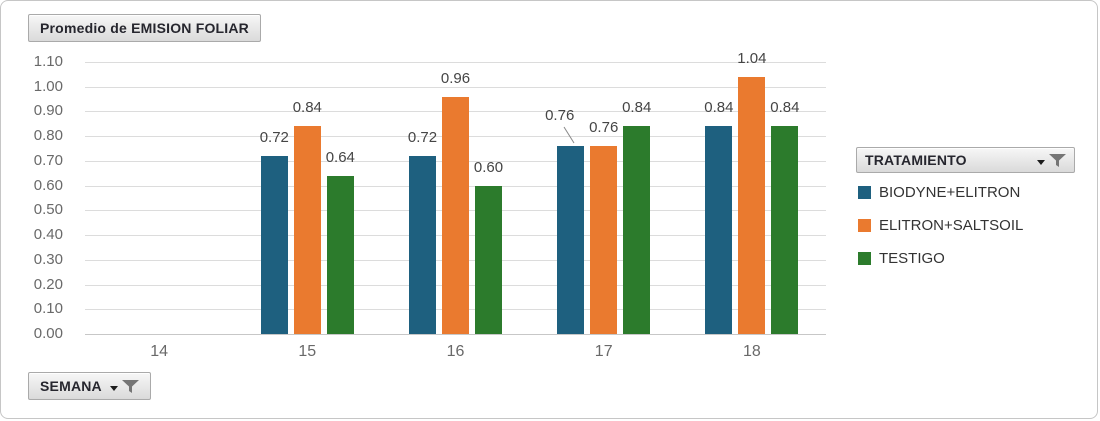 The image size is (1100, 421). I want to click on axis-field-button: SEMANA, so click(89, 386).